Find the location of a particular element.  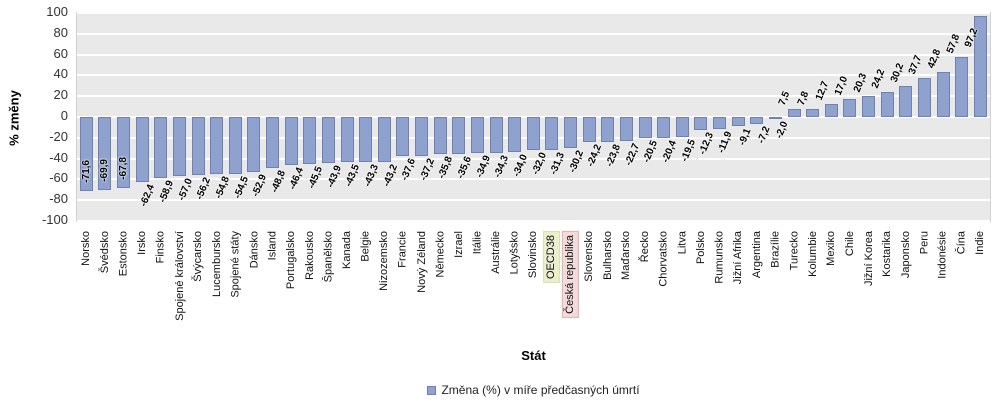

category-label: Indie is located at coordinates (980, 243).